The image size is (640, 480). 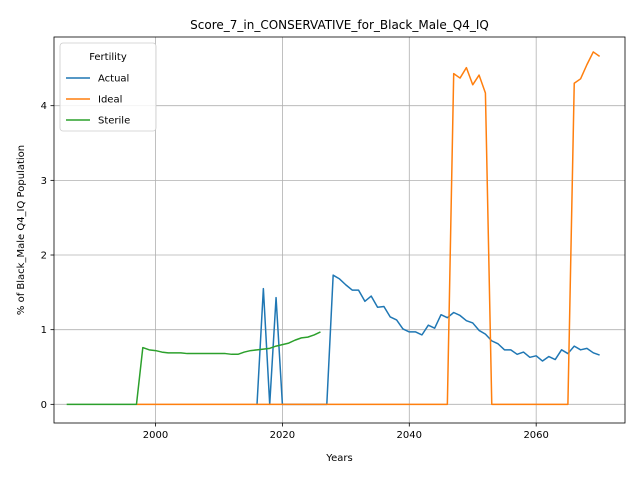 I want to click on x-tick-label: 2000, so click(x=155, y=435).